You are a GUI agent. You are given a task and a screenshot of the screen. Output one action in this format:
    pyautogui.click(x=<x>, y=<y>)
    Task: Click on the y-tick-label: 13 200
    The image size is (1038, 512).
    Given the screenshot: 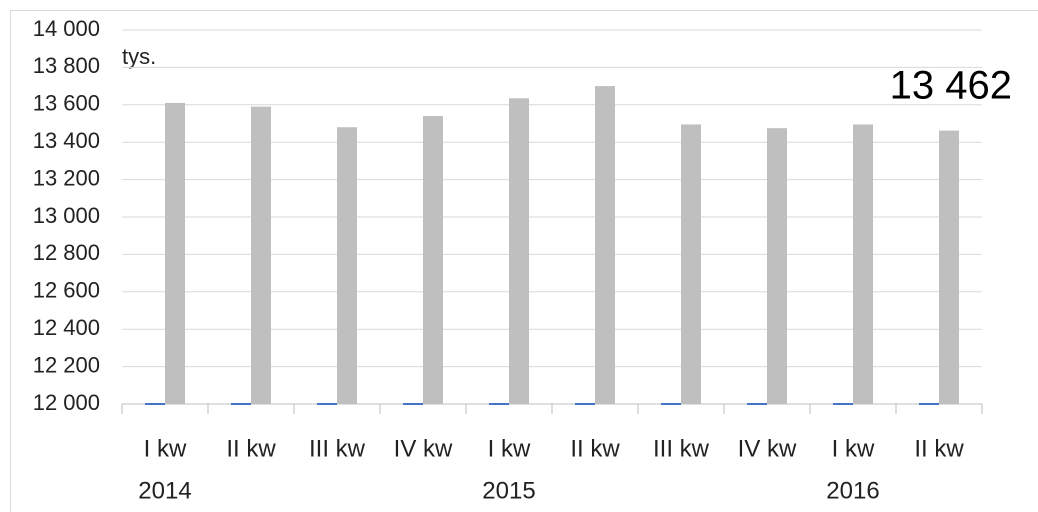 What is the action you would take?
    pyautogui.click(x=66, y=177)
    